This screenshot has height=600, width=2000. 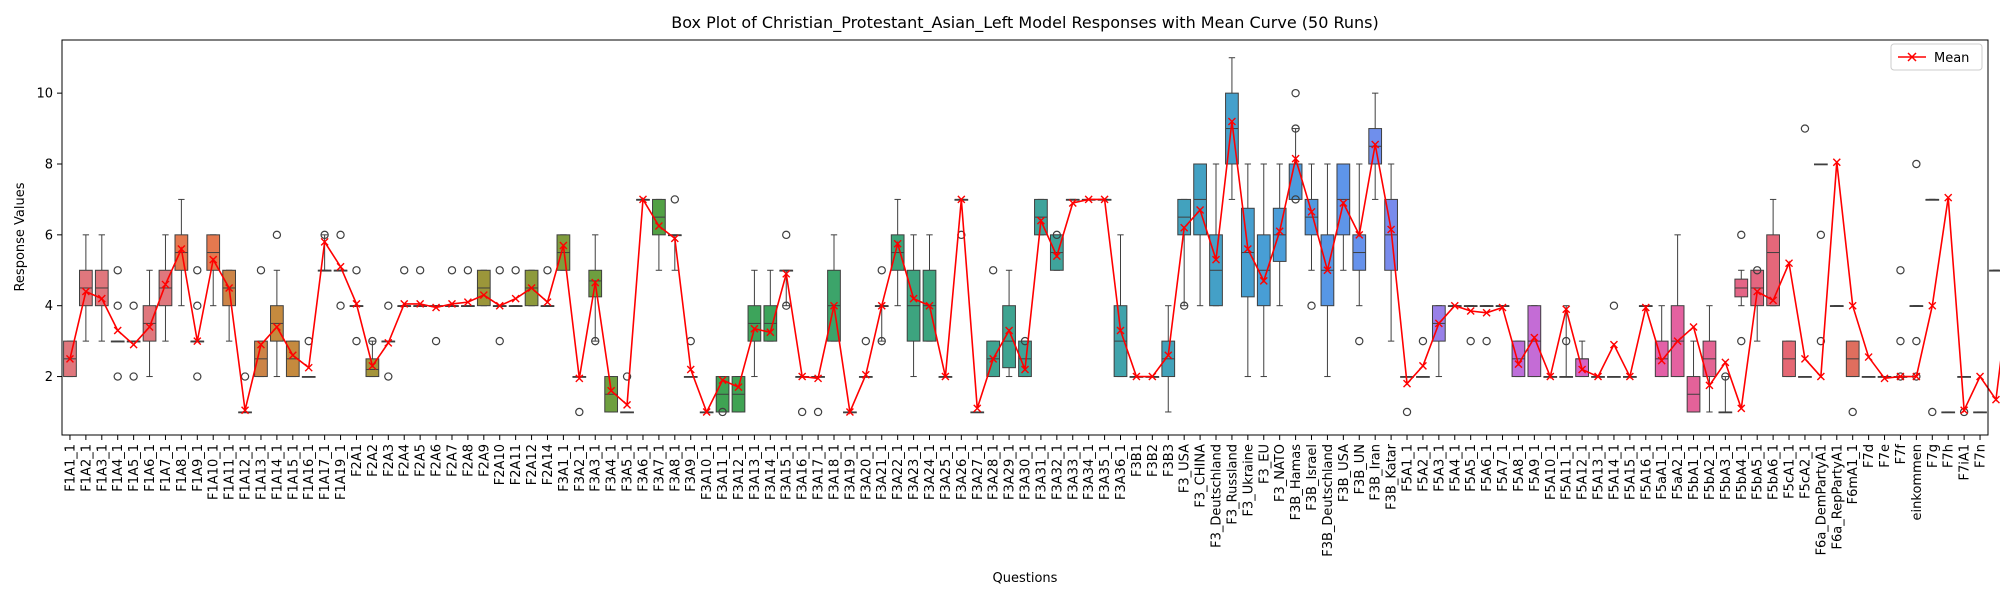 What do you see at coordinates (1408, 468) in the screenshot?
I see `x-tick-label: F5A1_1` at bounding box center [1408, 468].